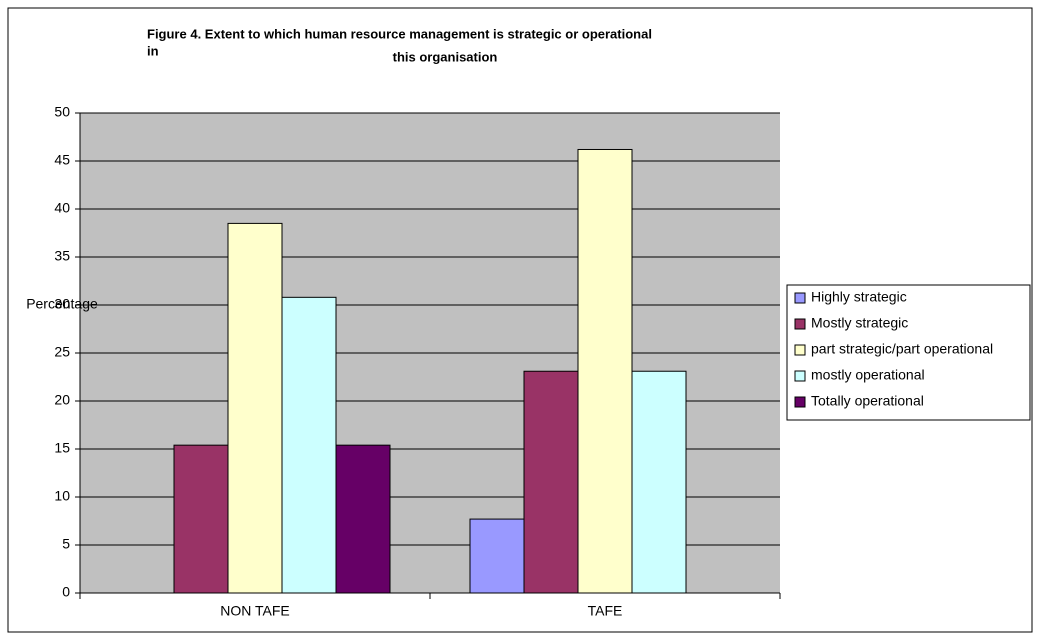 This screenshot has width=1043, height=643. What do you see at coordinates (868, 375) in the screenshot?
I see `legend-label: mostly operational` at bounding box center [868, 375].